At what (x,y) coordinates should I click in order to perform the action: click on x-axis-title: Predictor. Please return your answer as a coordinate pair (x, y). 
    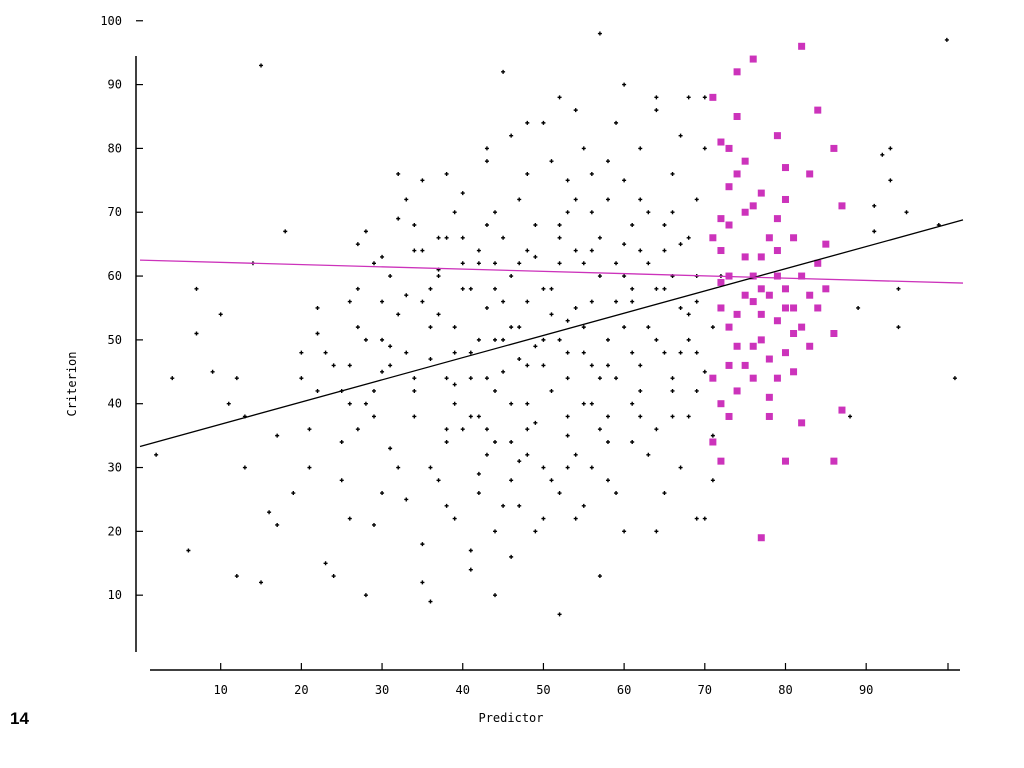
    Looking at the image, I should click on (510, 718).